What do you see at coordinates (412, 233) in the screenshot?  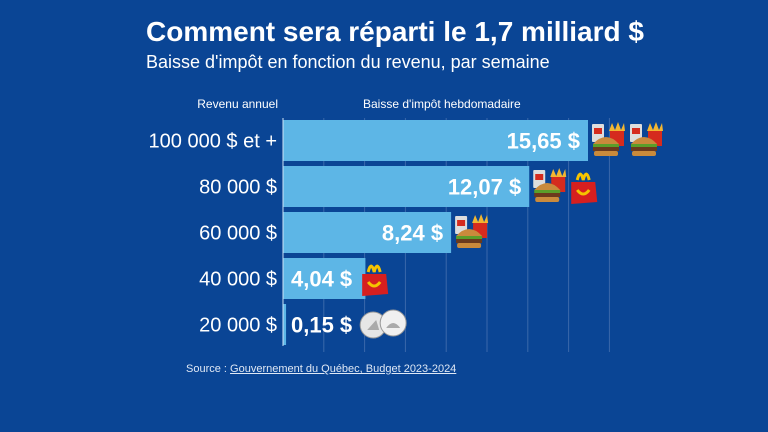 I see `value-label: 8,24 $` at bounding box center [412, 233].